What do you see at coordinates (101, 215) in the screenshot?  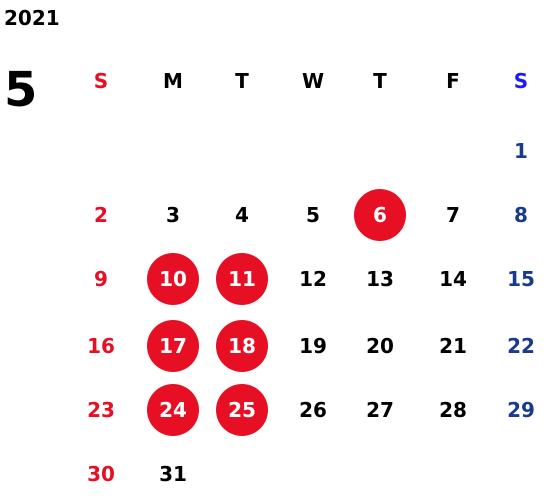 I see `calendar-day: 2` at bounding box center [101, 215].